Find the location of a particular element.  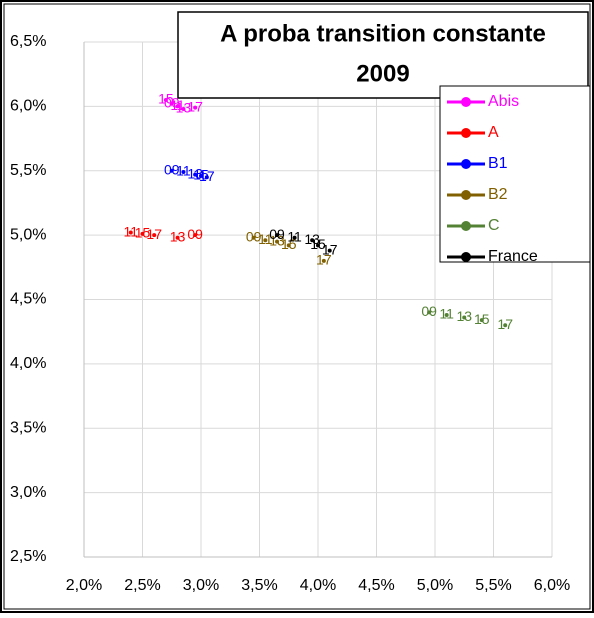

y-tick-label: 6,5% is located at coordinates (28, 41).